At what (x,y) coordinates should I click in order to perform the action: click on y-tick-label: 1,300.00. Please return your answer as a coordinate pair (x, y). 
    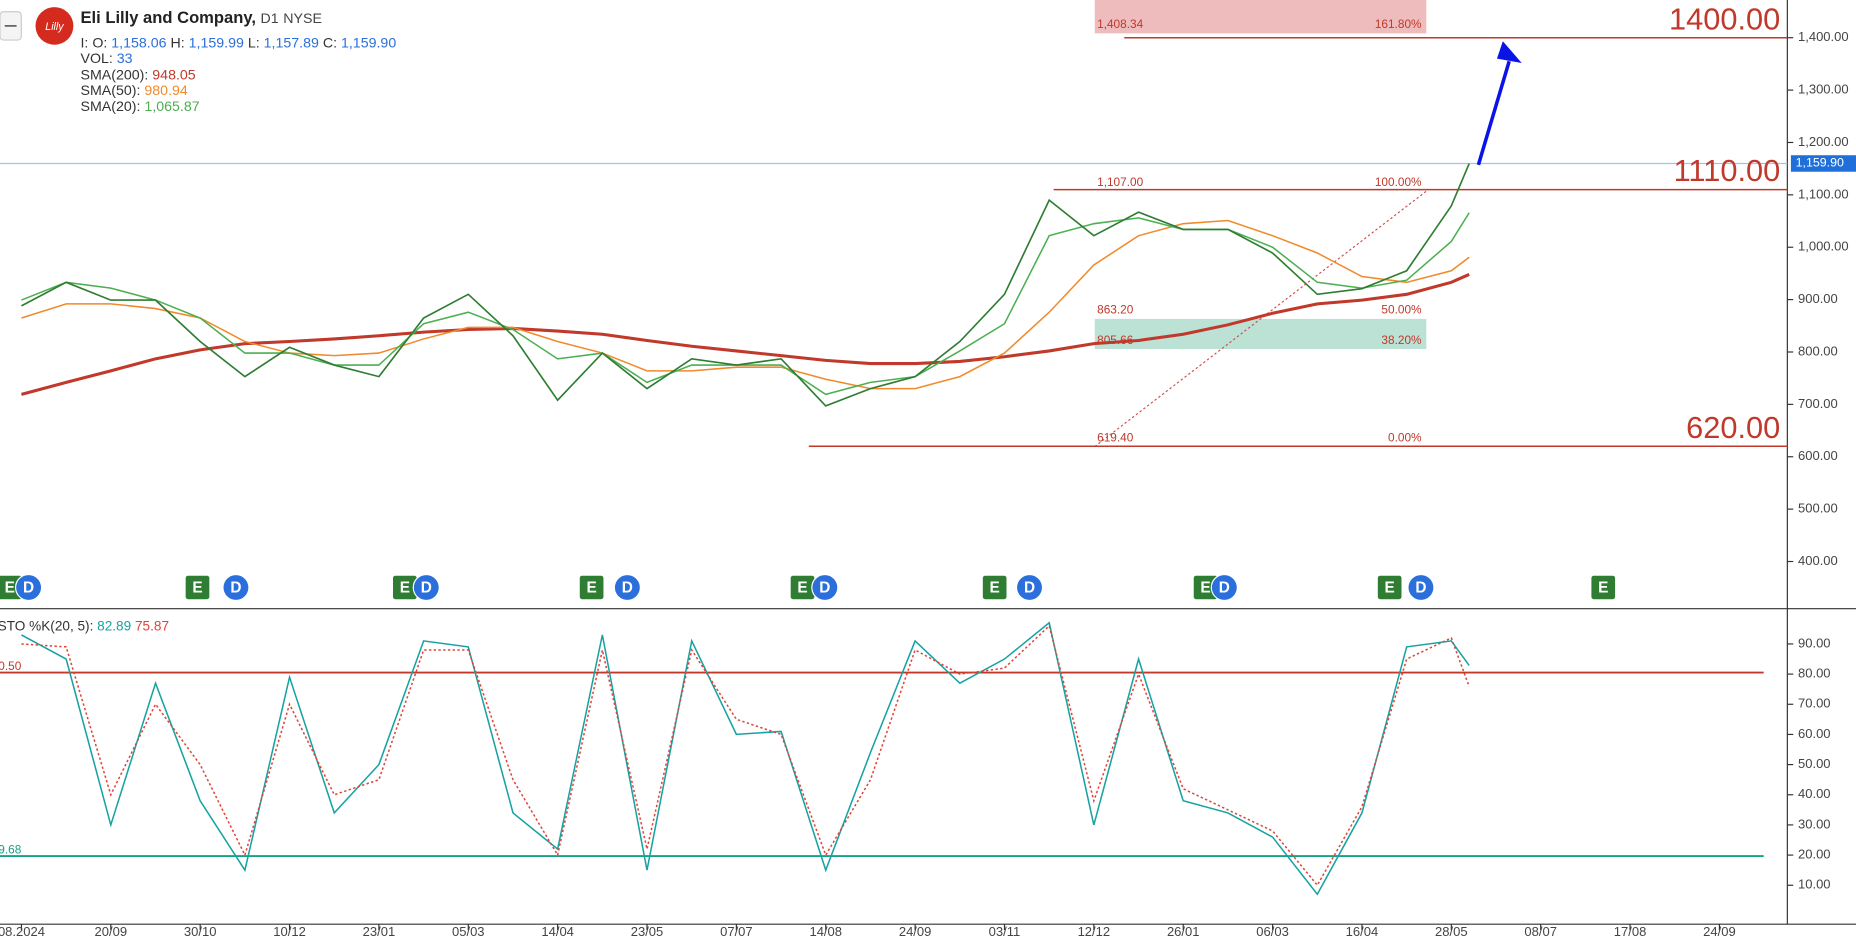
    Looking at the image, I should click on (1823, 89).